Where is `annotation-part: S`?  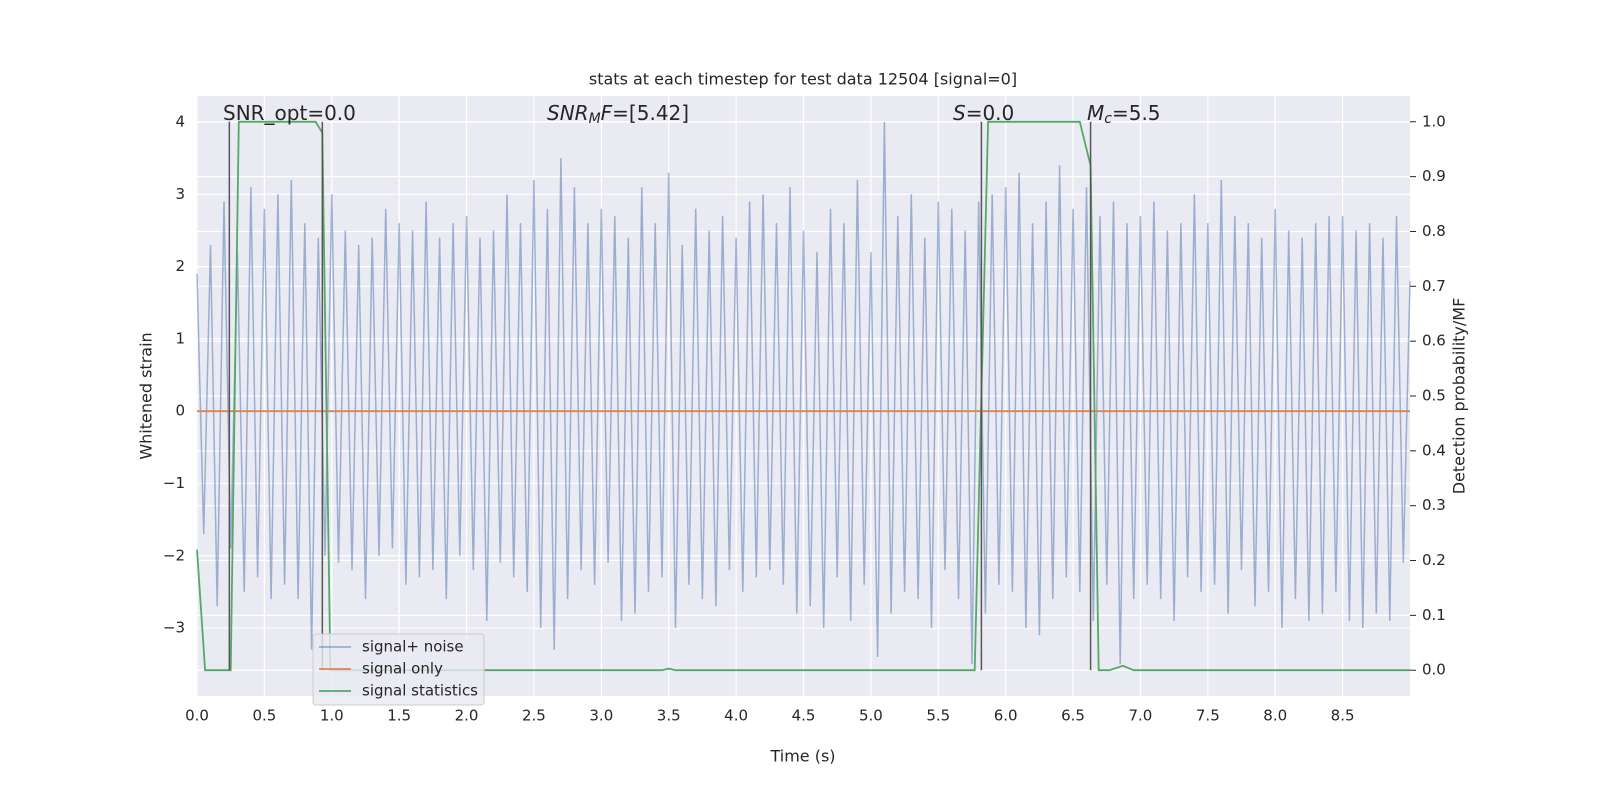
annotation-part: S is located at coordinates (959, 113).